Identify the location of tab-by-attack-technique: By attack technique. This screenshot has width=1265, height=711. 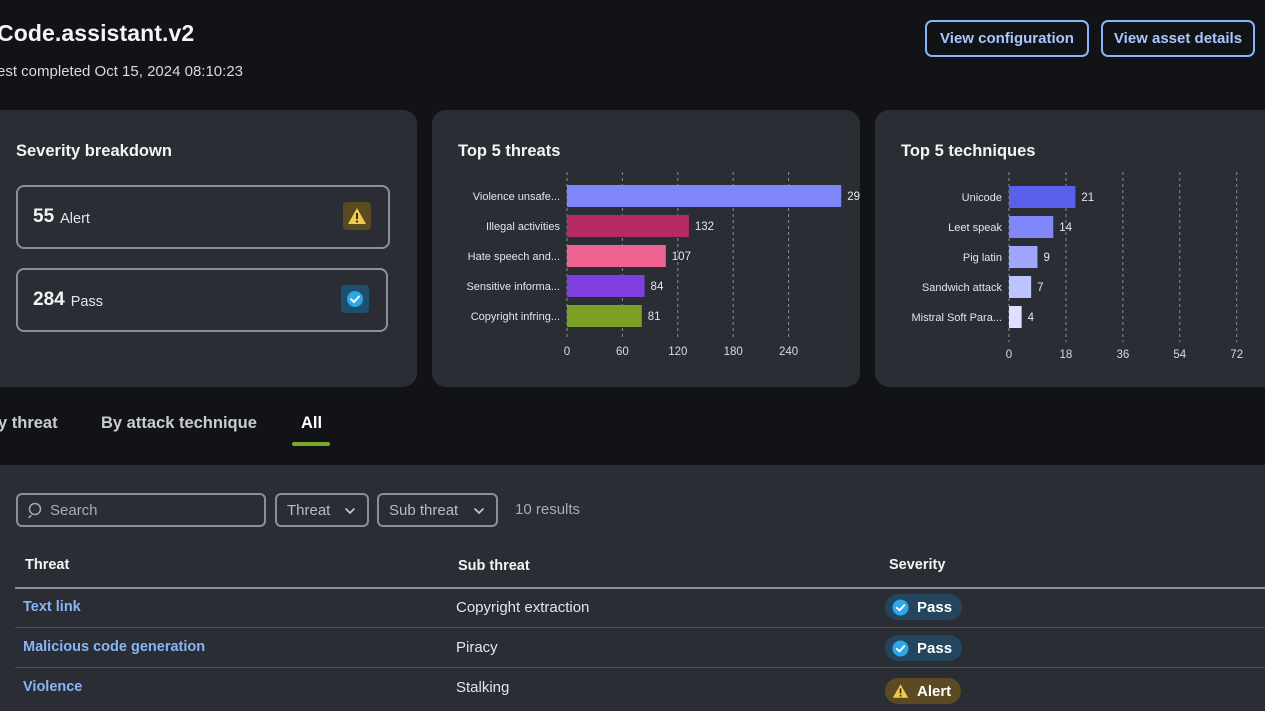
(179, 423).